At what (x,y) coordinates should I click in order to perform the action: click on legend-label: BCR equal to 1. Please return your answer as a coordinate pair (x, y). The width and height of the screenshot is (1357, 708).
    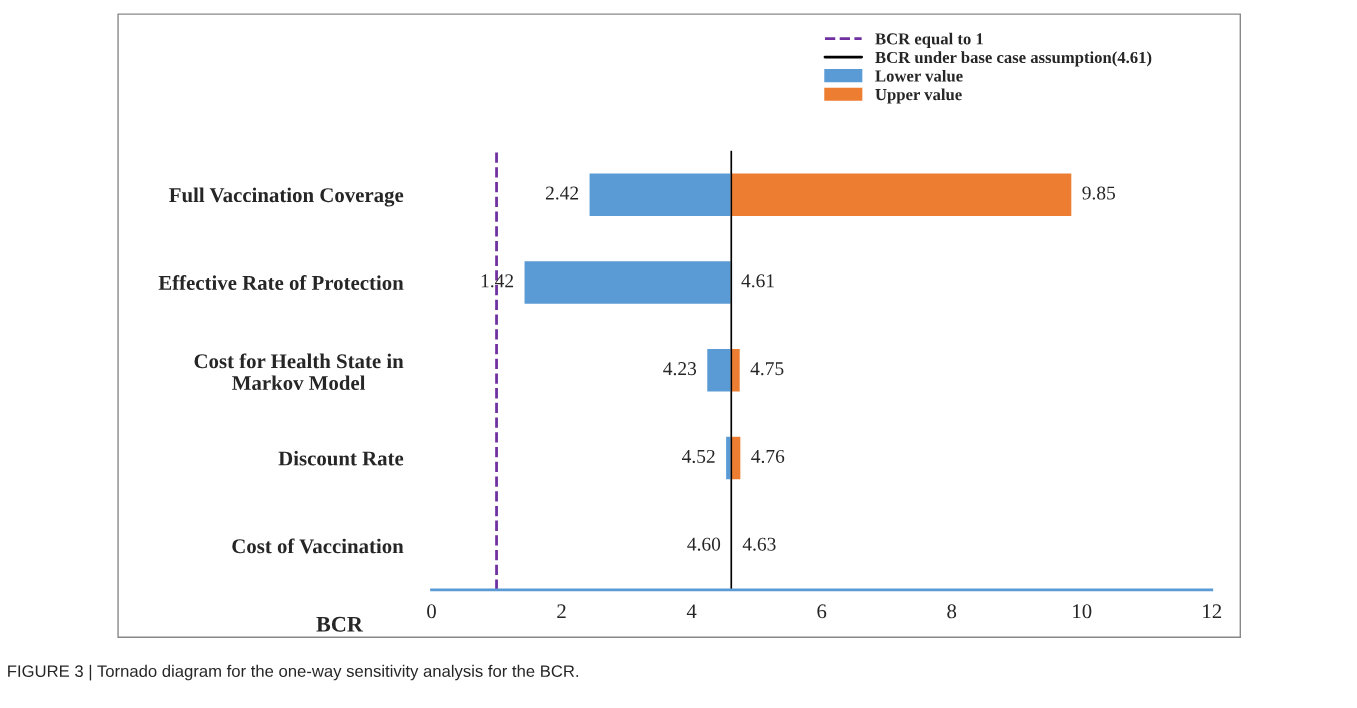
    Looking at the image, I should click on (929, 40).